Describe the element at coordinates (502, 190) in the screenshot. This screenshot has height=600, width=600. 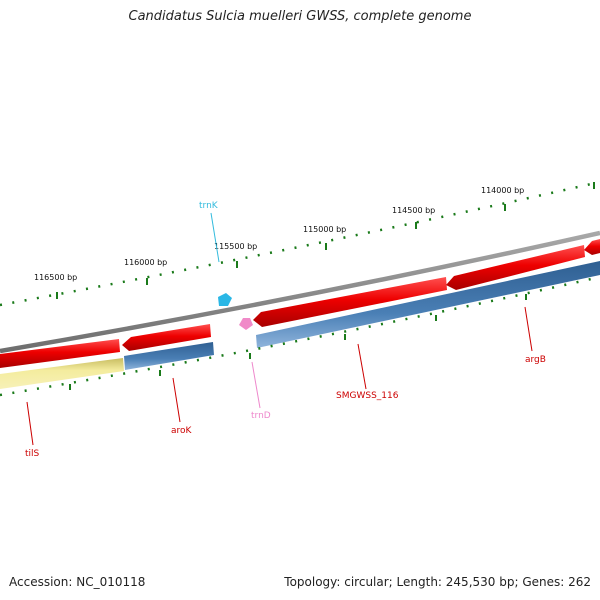
I see `scale-label: 114000 bp` at that location.